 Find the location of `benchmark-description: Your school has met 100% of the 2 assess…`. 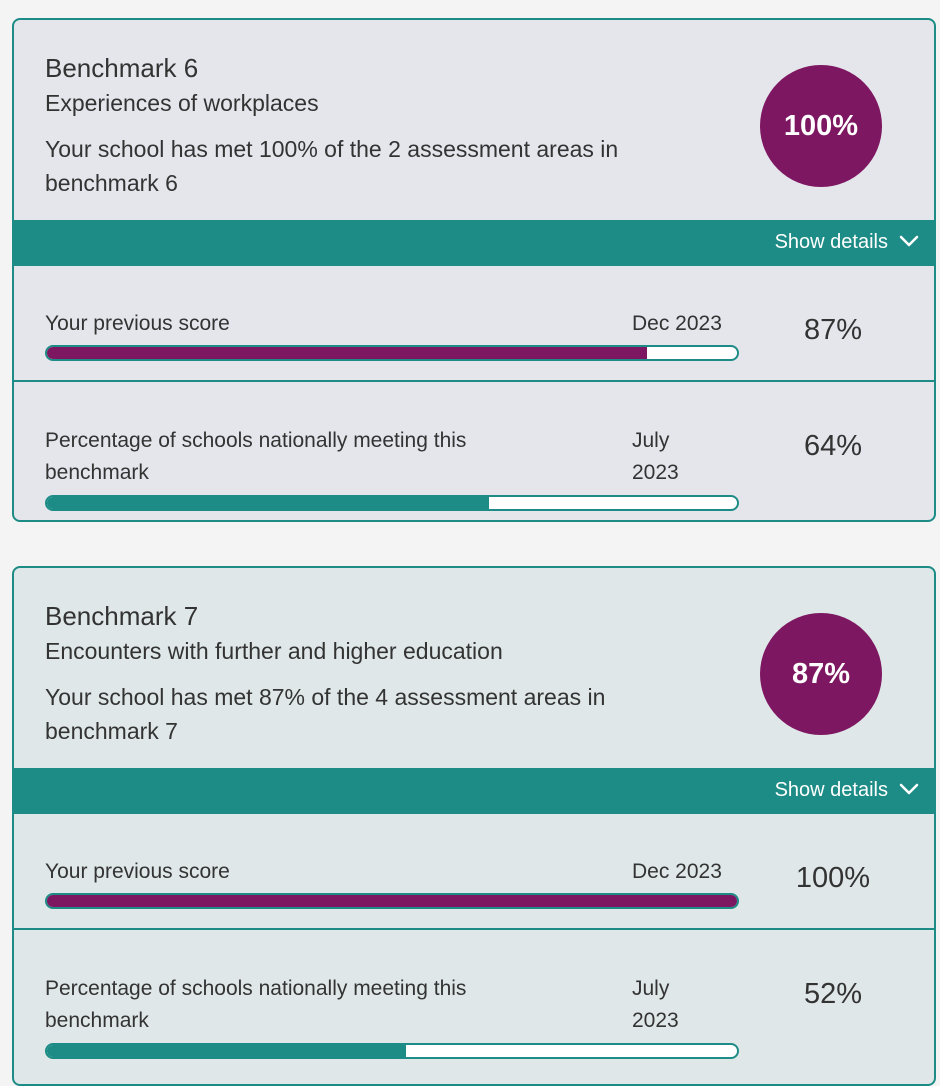

benchmark-description: Your school has met 100% of the 2 assess… is located at coordinates (332, 166).